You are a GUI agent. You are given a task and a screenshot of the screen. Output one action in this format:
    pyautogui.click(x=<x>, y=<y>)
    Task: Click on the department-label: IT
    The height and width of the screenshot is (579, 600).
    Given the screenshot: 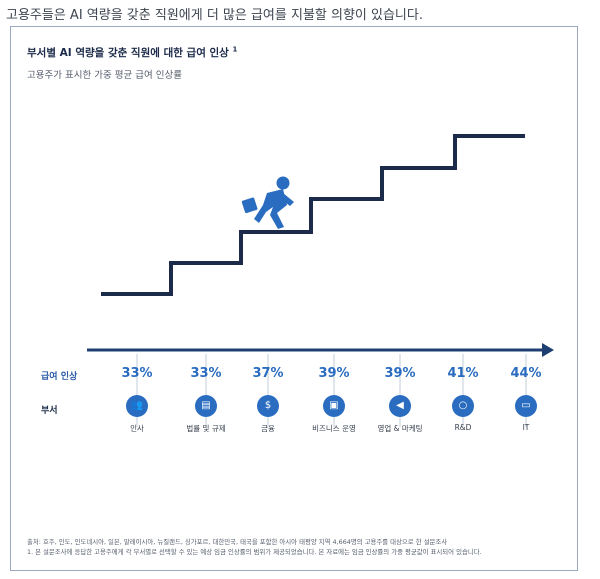 What is the action you would take?
    pyautogui.click(x=526, y=427)
    